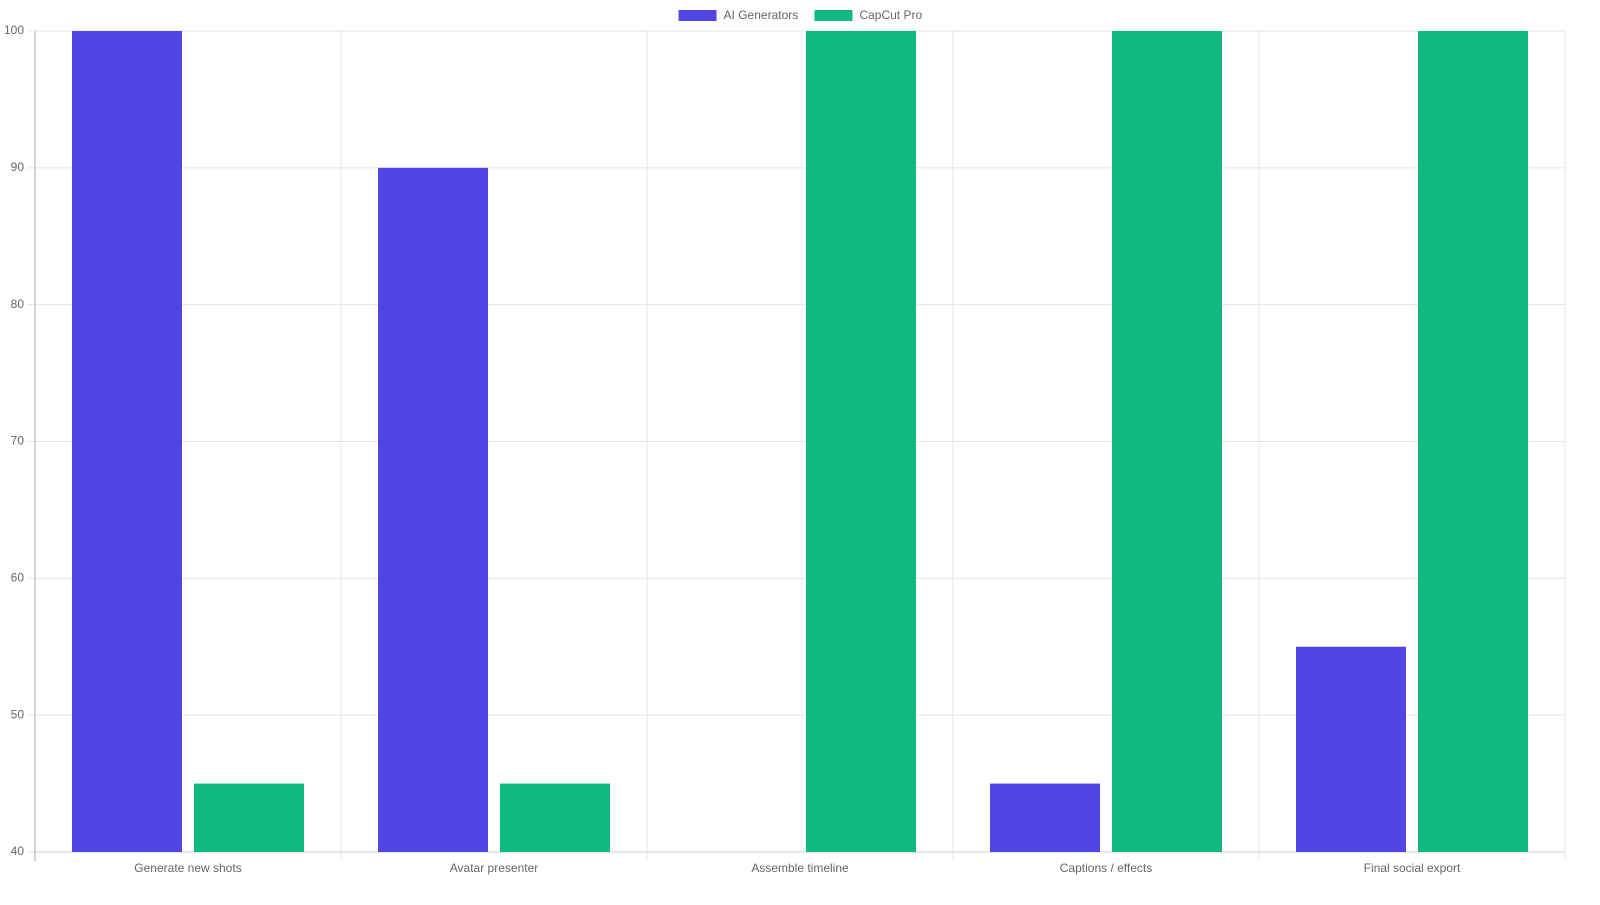 This screenshot has height=905, width=1600. I want to click on legend-label: AI Generators, so click(761, 15).